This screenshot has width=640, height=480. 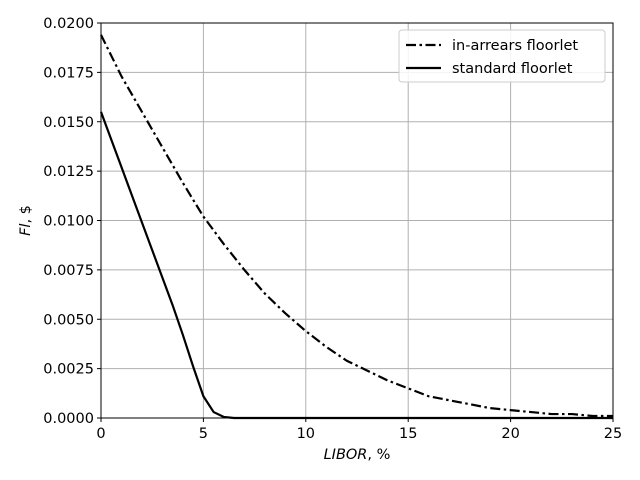 I want to click on x-tick-label: 15, so click(x=408, y=434).